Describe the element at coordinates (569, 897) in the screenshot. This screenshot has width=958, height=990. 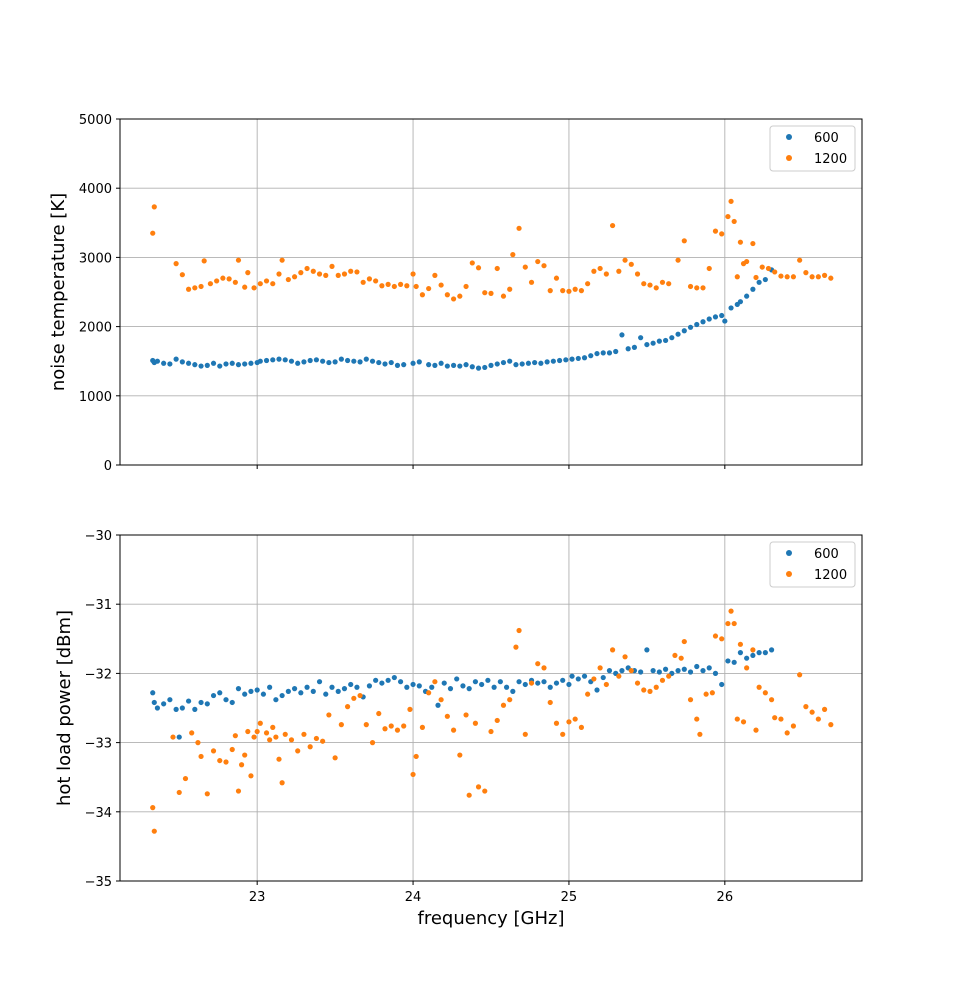
I see `x-tick-label: 25` at that location.